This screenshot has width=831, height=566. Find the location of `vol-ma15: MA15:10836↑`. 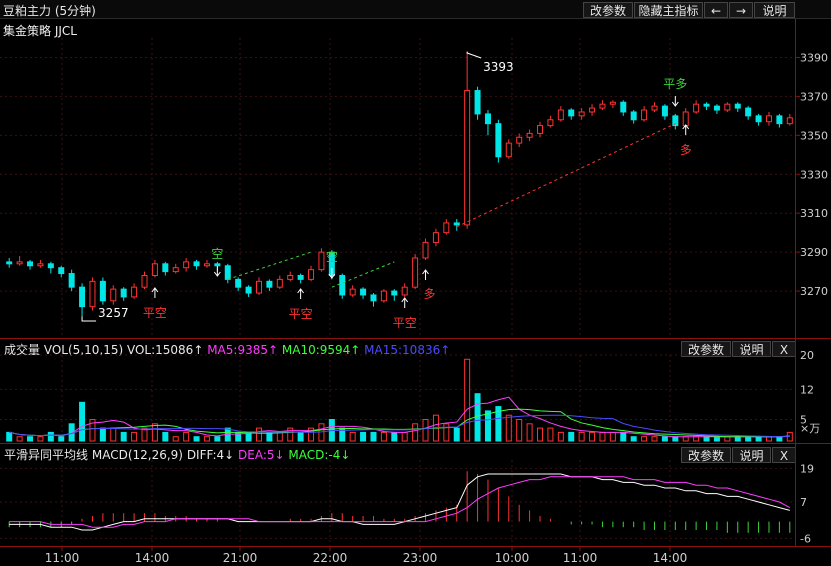

vol-ma15: MA15:10836↑ is located at coordinates (407, 350).